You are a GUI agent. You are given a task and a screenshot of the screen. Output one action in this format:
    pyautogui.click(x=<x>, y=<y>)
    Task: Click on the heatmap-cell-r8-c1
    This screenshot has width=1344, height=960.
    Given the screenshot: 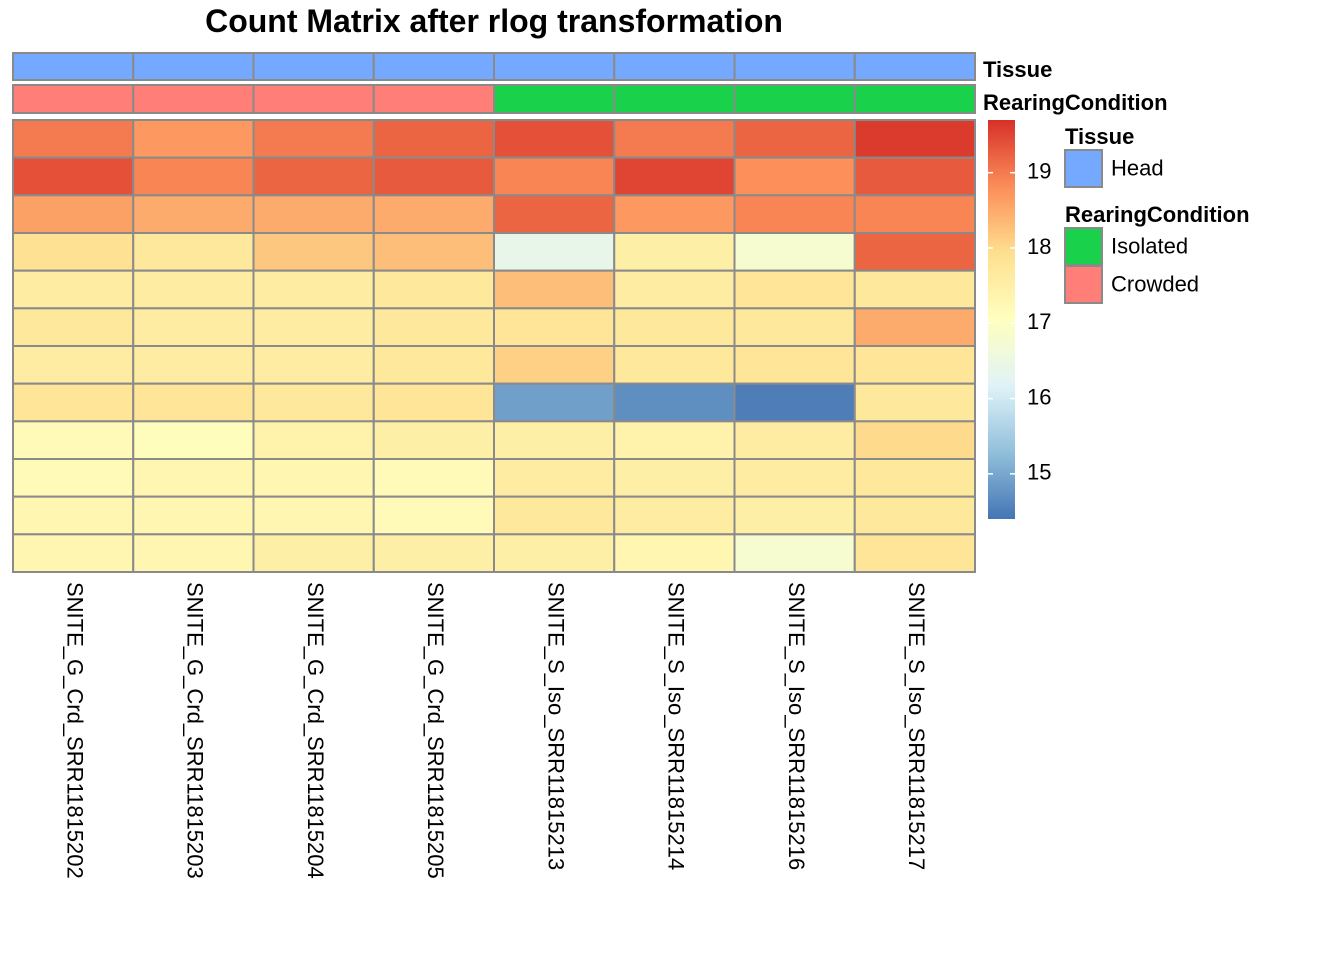 What is the action you would take?
    pyautogui.click(x=193, y=440)
    